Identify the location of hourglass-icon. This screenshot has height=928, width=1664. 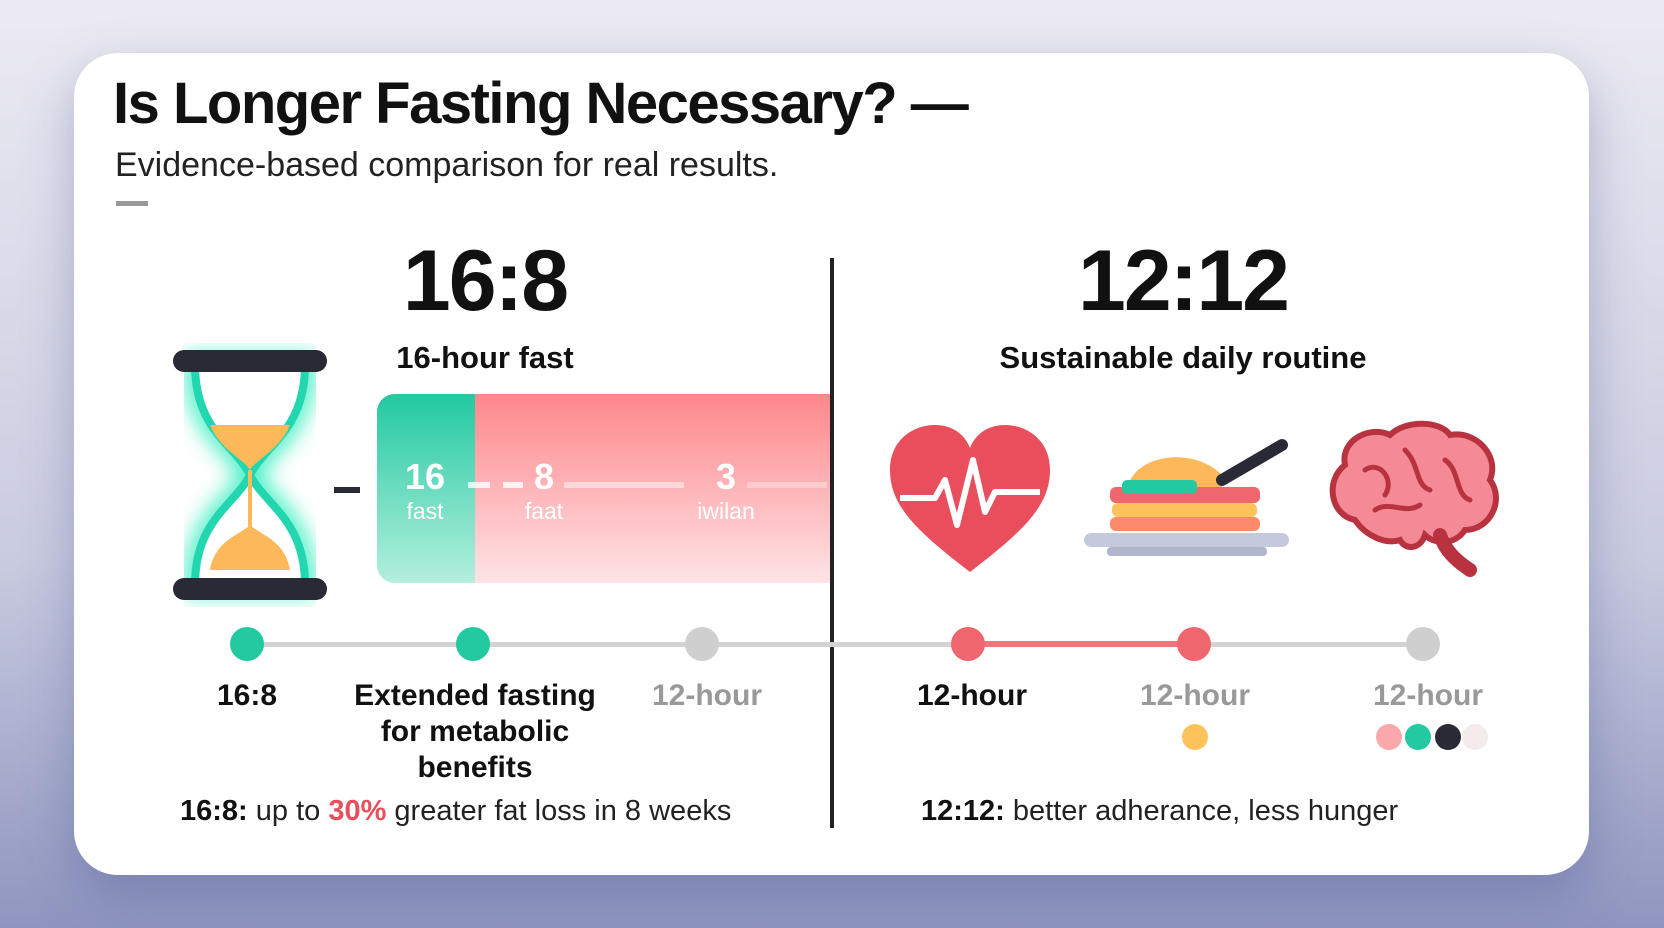
(250, 475).